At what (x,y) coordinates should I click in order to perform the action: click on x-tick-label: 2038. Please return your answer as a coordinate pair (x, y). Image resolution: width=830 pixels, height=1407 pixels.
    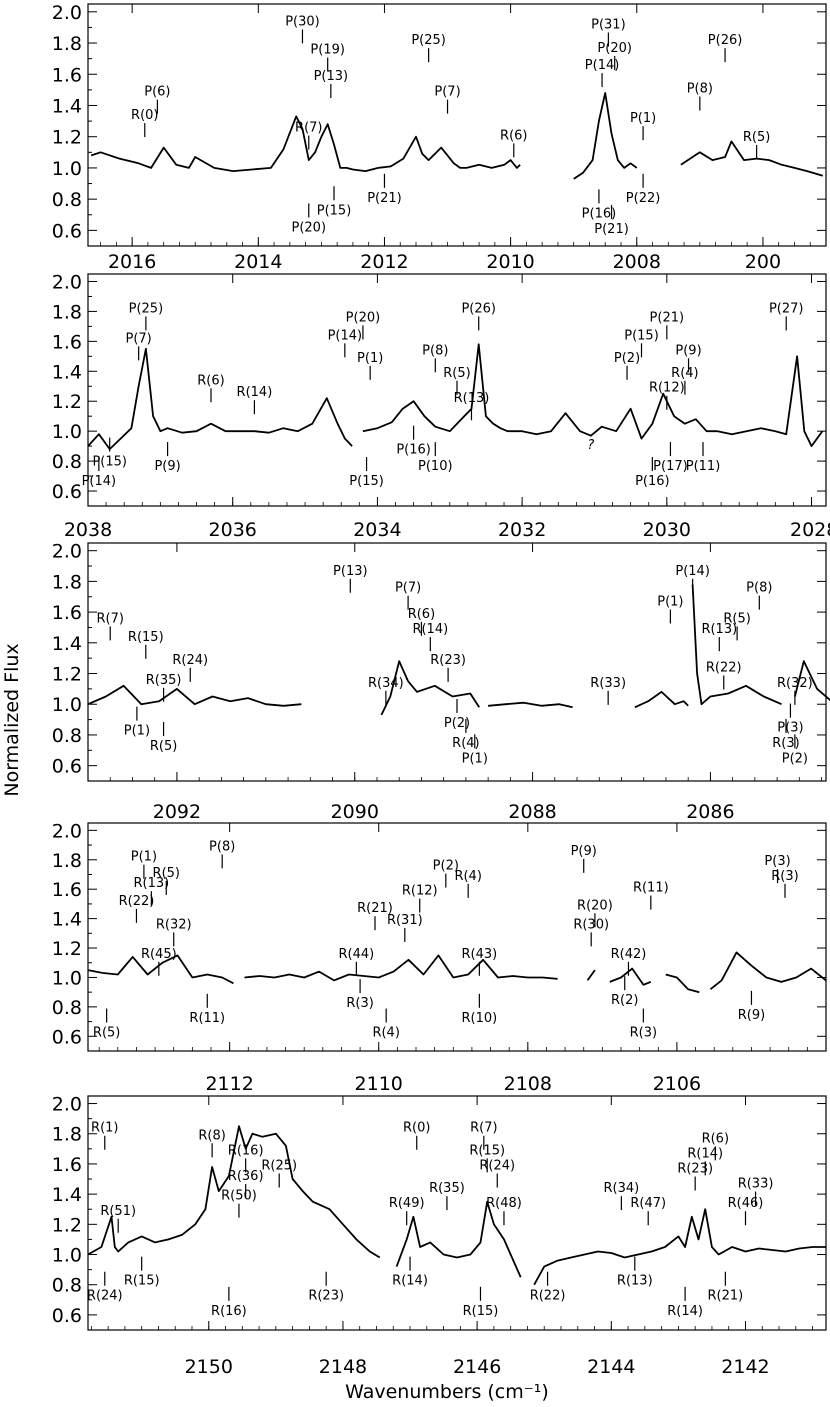
    Looking at the image, I should click on (88, 530).